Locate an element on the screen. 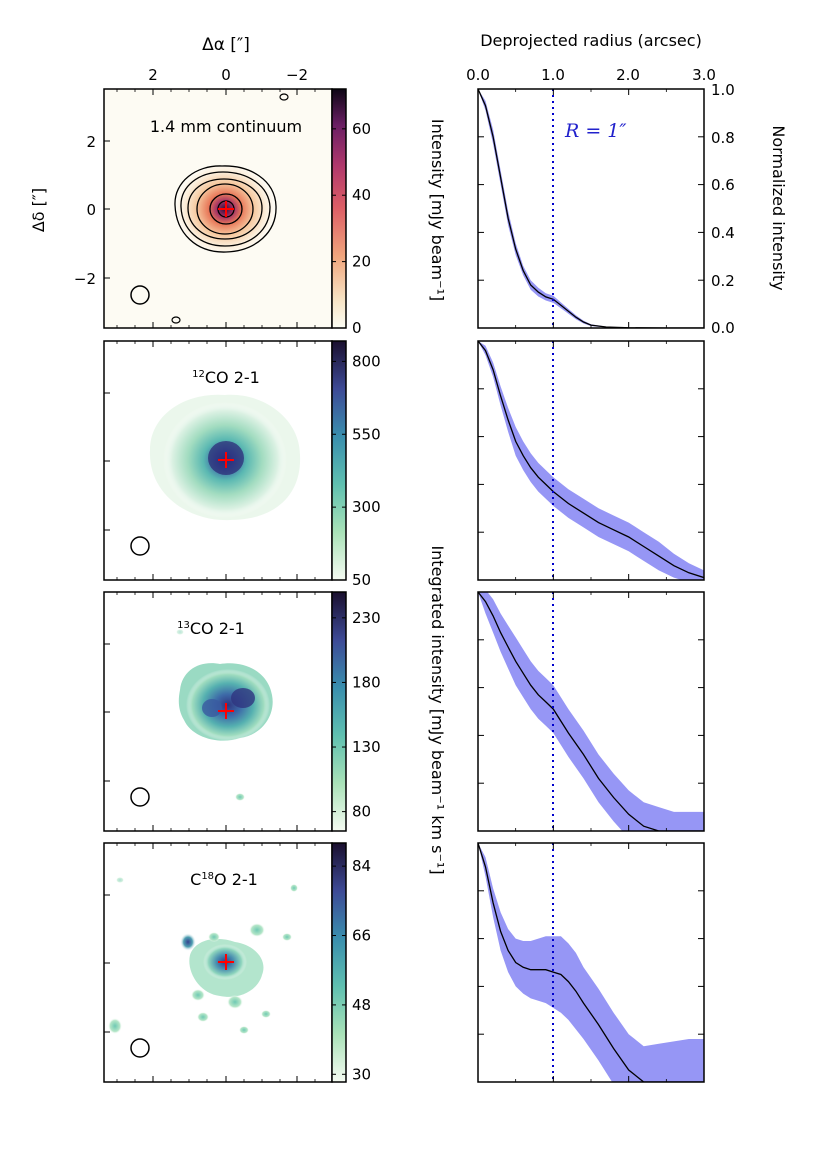  profile-ytick-label: 0.4 is located at coordinates (723, 233).